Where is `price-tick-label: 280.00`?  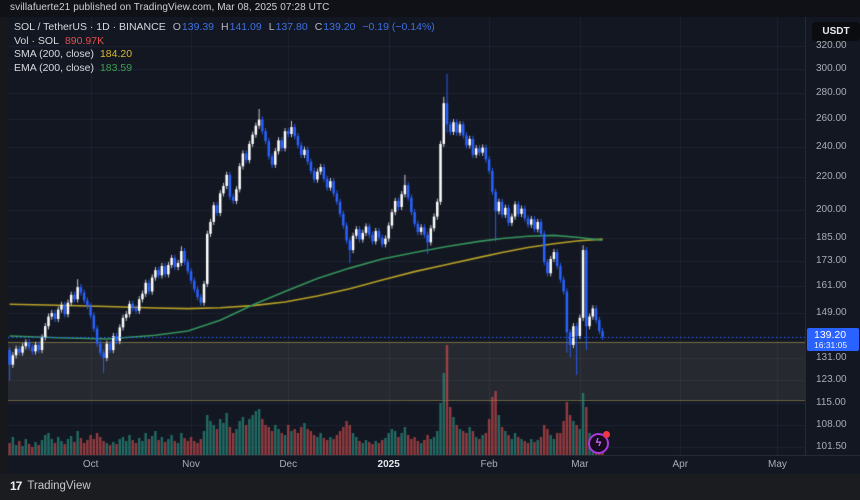 price-tick-label: 280.00 is located at coordinates (831, 93).